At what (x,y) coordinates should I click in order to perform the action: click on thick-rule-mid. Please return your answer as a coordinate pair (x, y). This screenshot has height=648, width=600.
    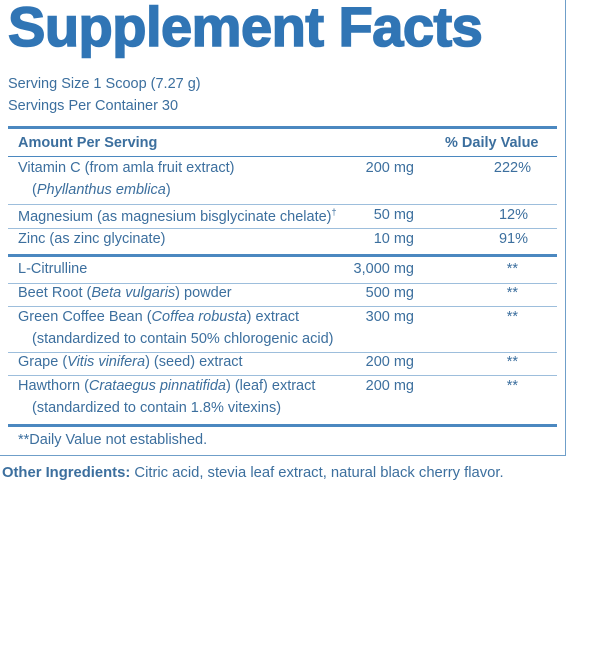
    Looking at the image, I should click on (282, 255).